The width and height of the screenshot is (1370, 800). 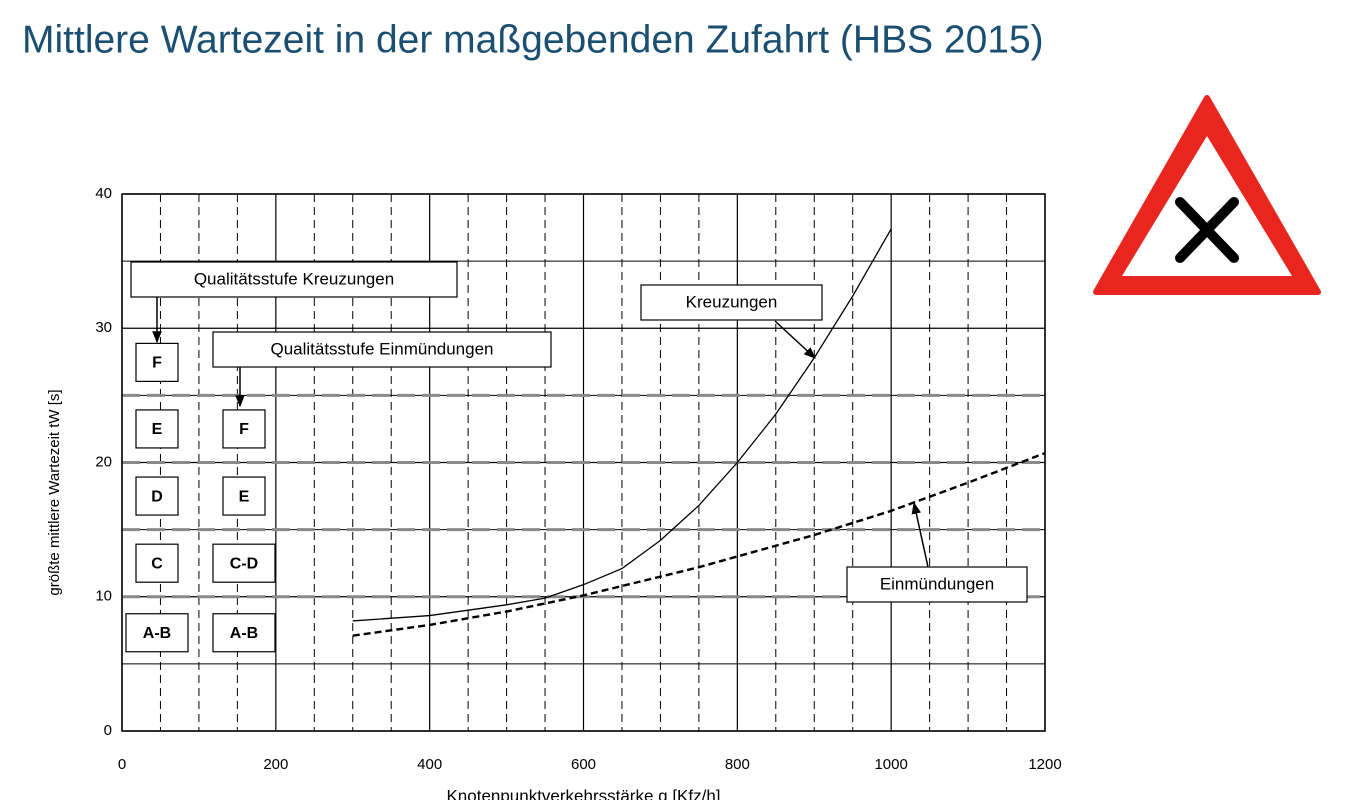 What do you see at coordinates (1207, 195) in the screenshot?
I see `warning-sign` at bounding box center [1207, 195].